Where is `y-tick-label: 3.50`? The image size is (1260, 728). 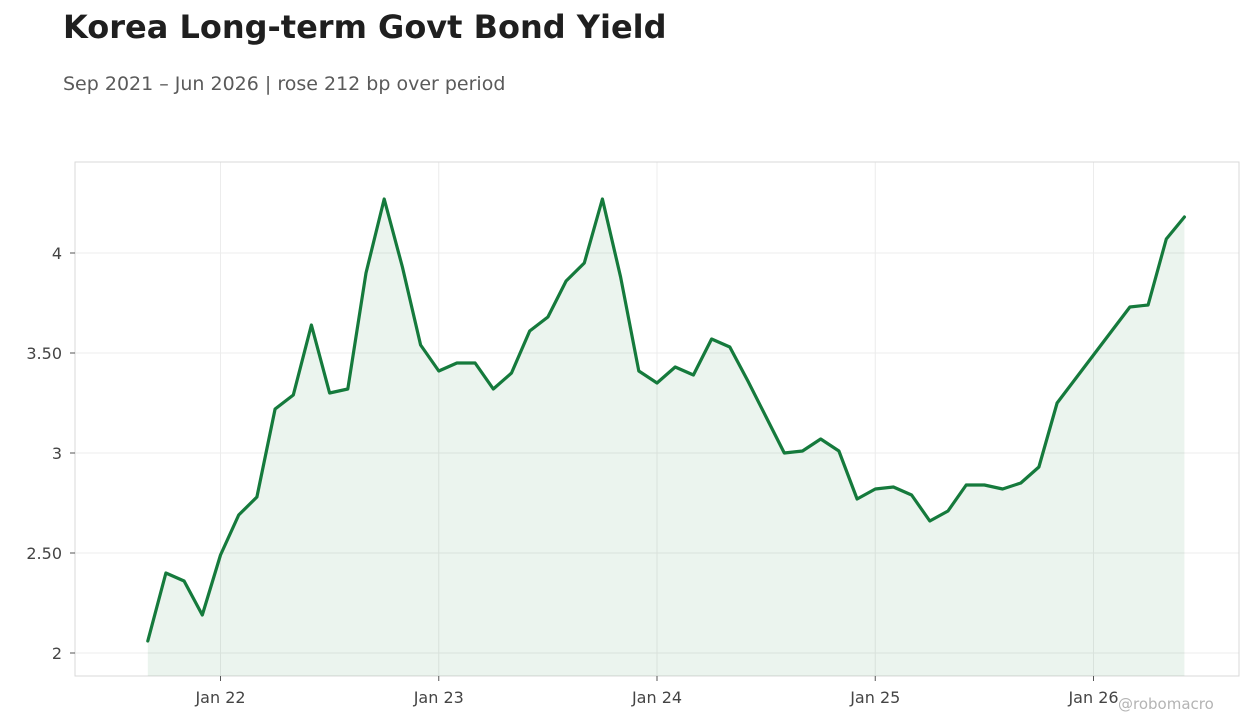 y-tick-label: 3.50 is located at coordinates (44, 353).